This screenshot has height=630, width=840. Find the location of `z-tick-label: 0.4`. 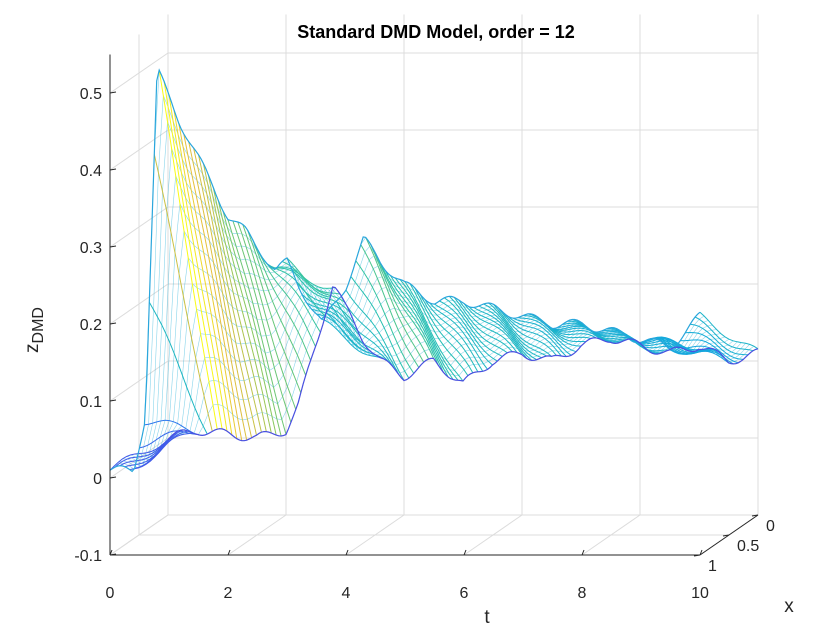

z-tick-label: 0.4 is located at coordinates (91, 171).